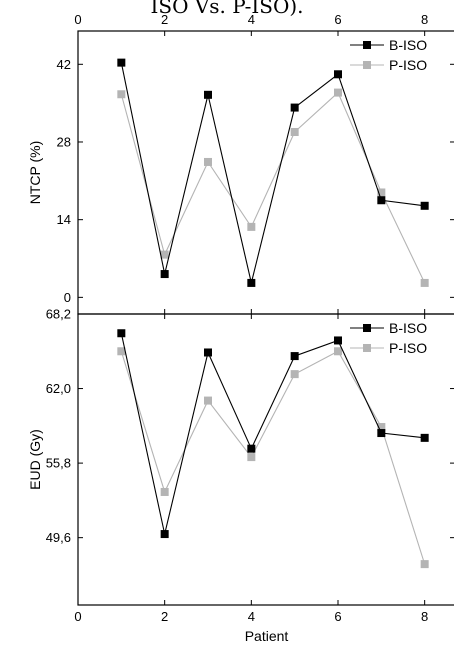 This screenshot has width=454, height=650. Describe the element at coordinates (164, 616) in the screenshot. I see `eud-x-tick-label: 2` at that location.